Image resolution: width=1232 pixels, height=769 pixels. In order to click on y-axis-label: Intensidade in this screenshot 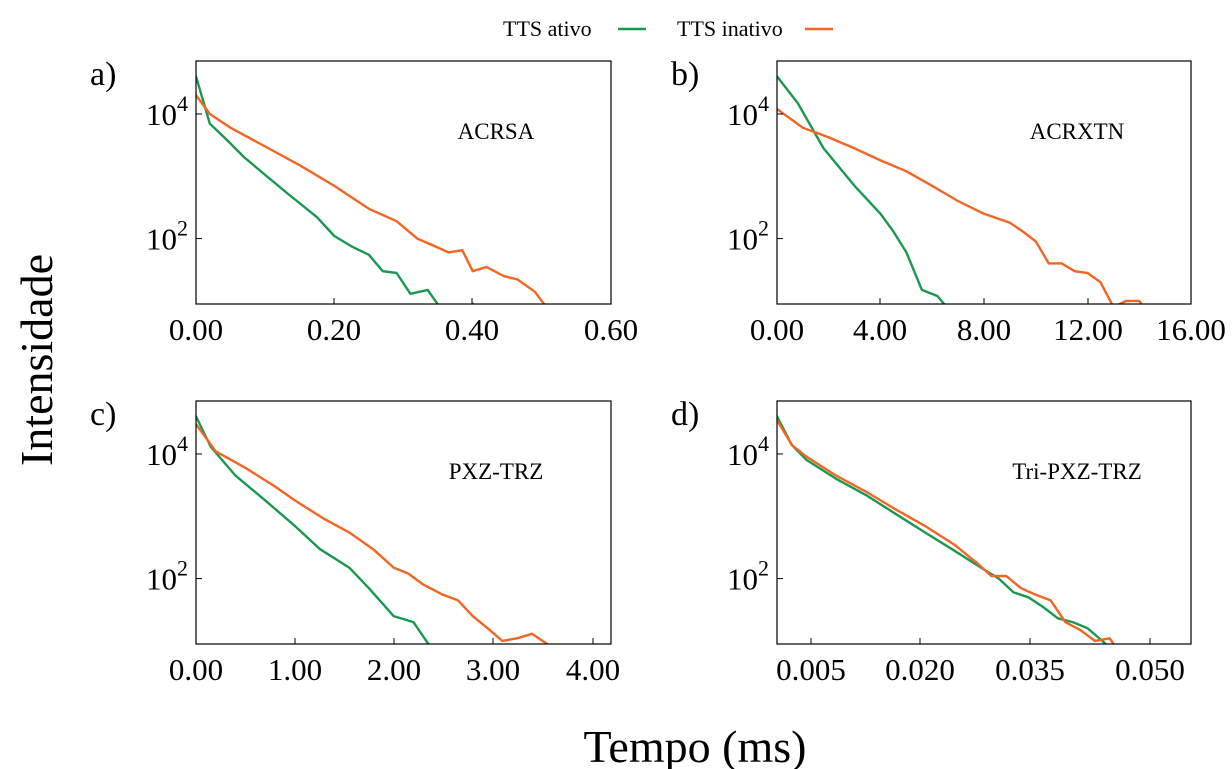, I will do `click(36, 360)`.